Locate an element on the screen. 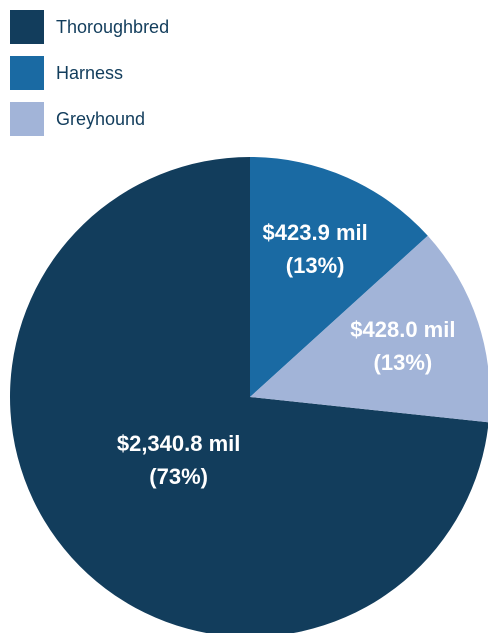  slice-percent-label: (73%) is located at coordinates (178, 476).